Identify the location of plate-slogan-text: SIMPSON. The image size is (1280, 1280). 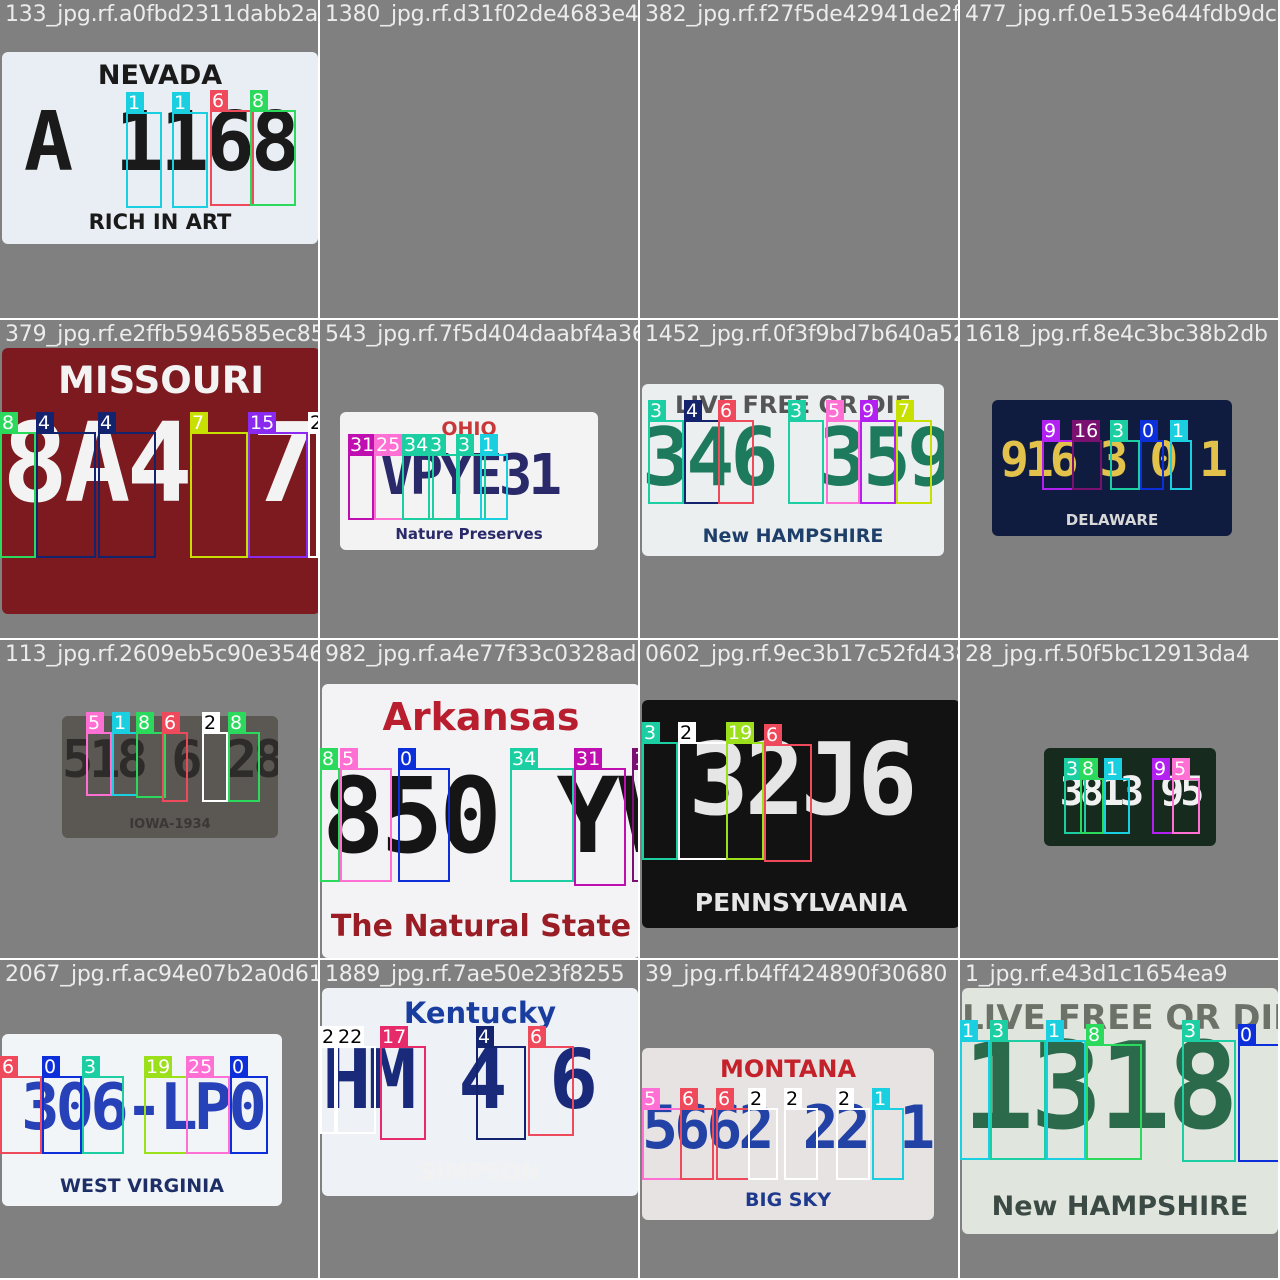
(480, 1173).